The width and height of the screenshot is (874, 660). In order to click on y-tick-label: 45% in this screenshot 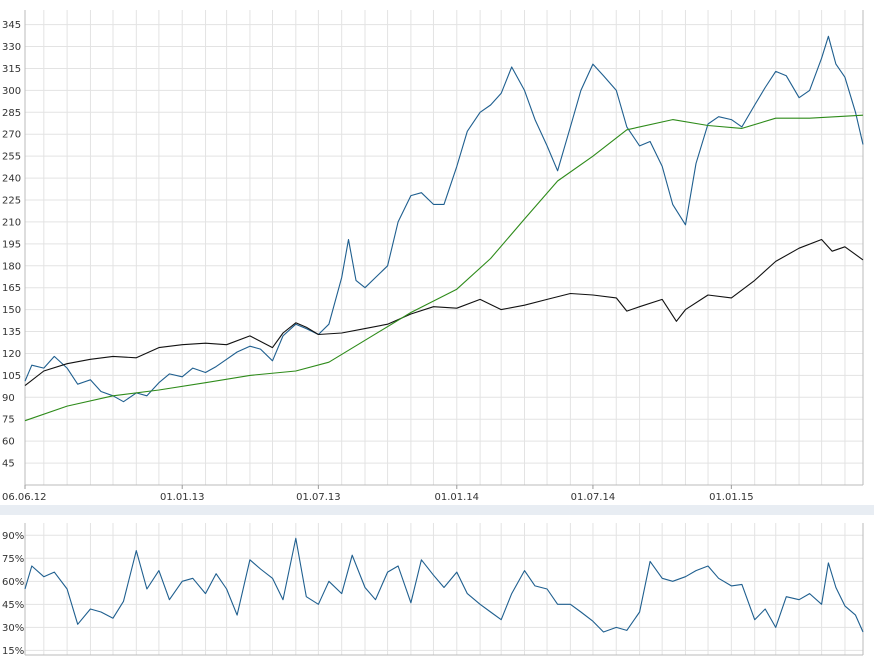, I will do `click(13, 605)`.